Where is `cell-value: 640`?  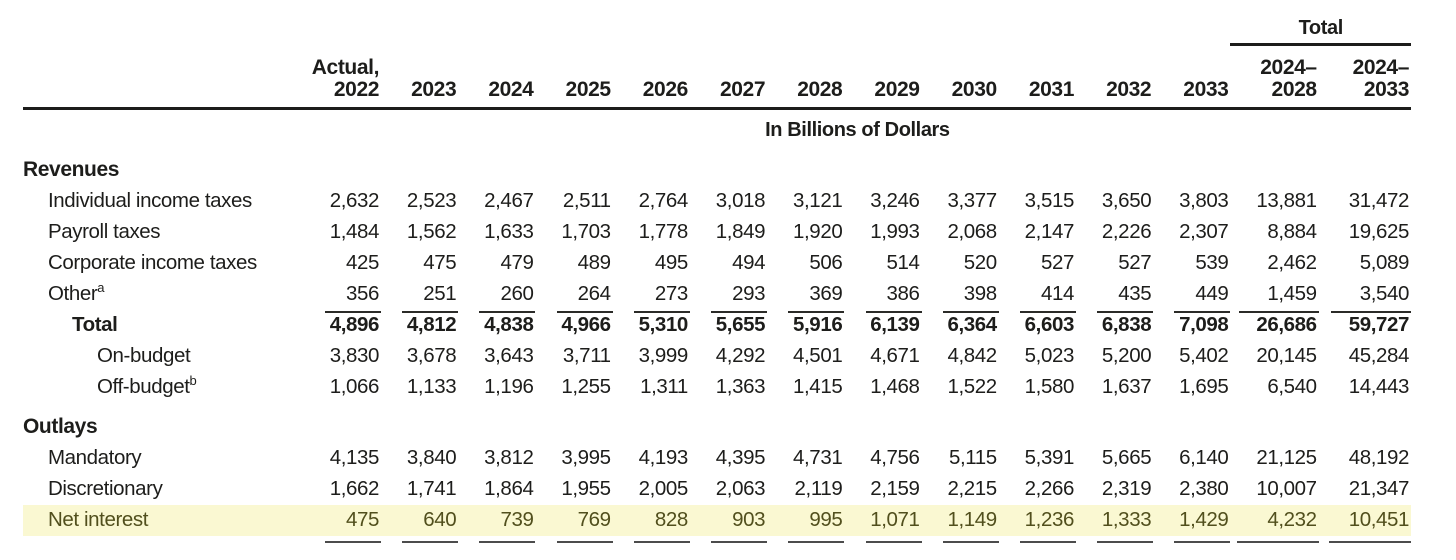 cell-value: 640 is located at coordinates (420, 524).